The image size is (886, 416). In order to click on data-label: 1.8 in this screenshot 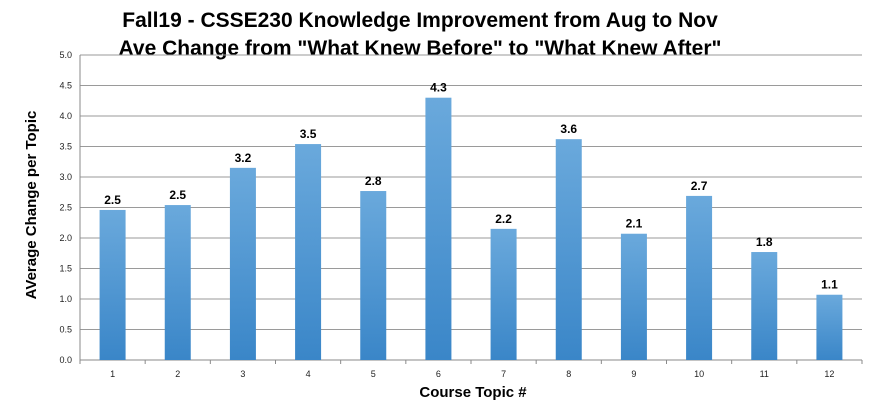, I will do `click(764, 242)`.